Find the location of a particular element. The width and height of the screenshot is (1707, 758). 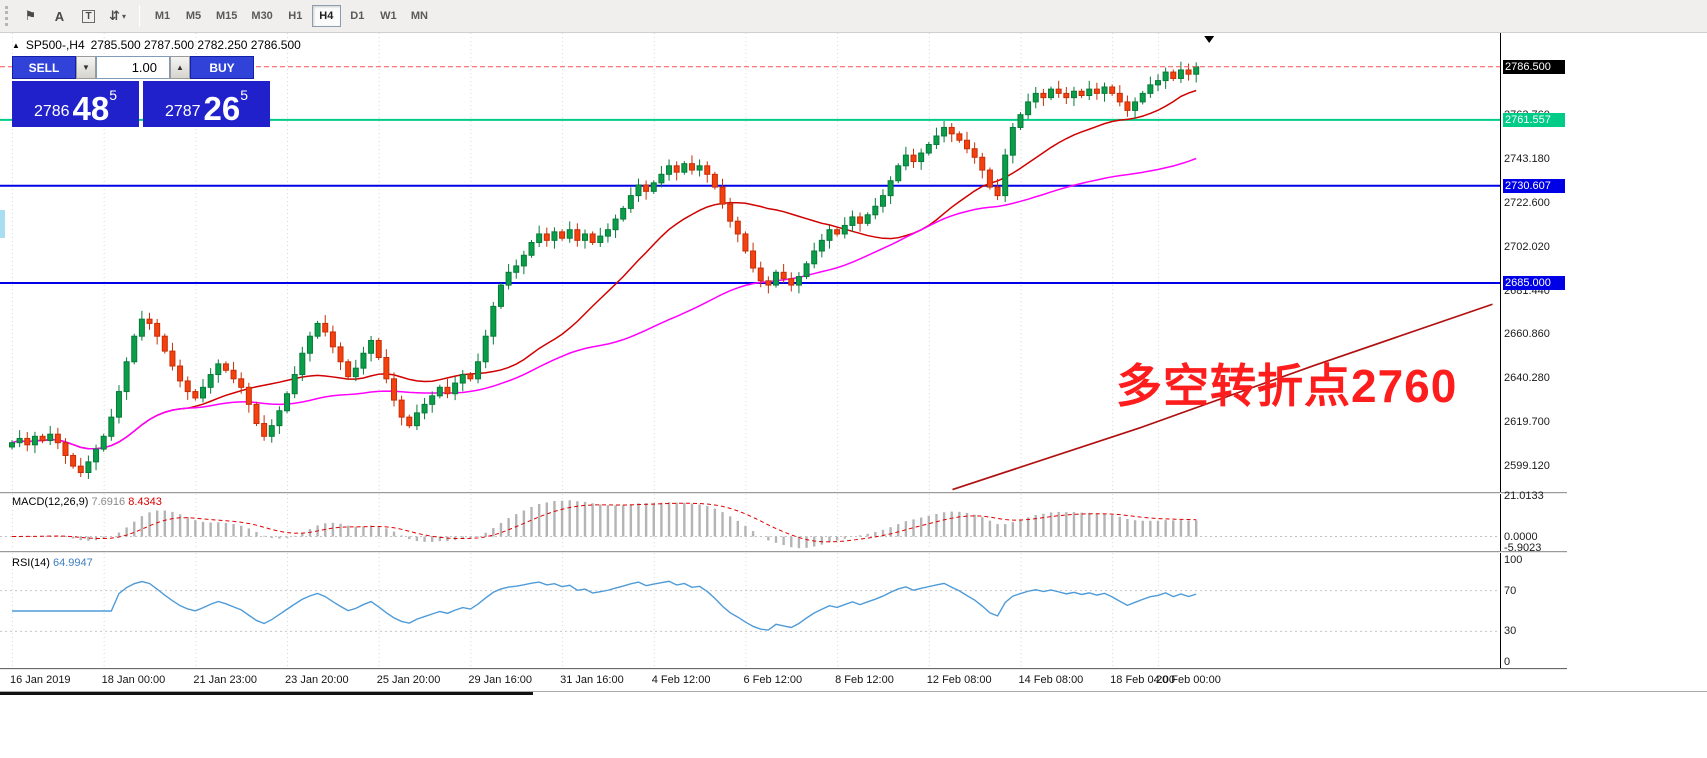

time-axis-label: 25 Jan 20:00 is located at coordinates (408, 680).